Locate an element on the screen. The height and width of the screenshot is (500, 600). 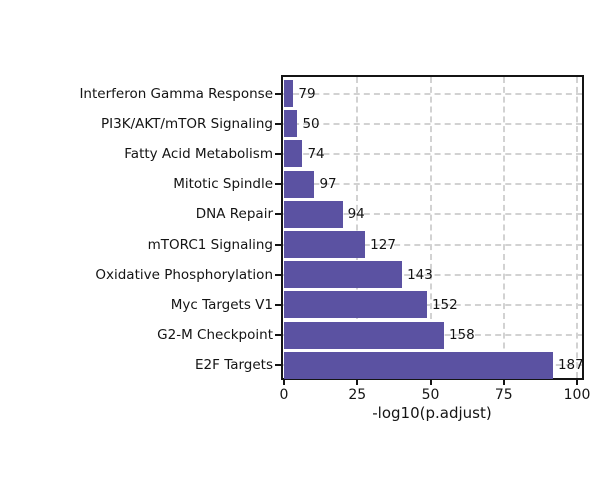
y-axis-category-label: Fatty Acid Metabolism is located at coordinates (198, 153).